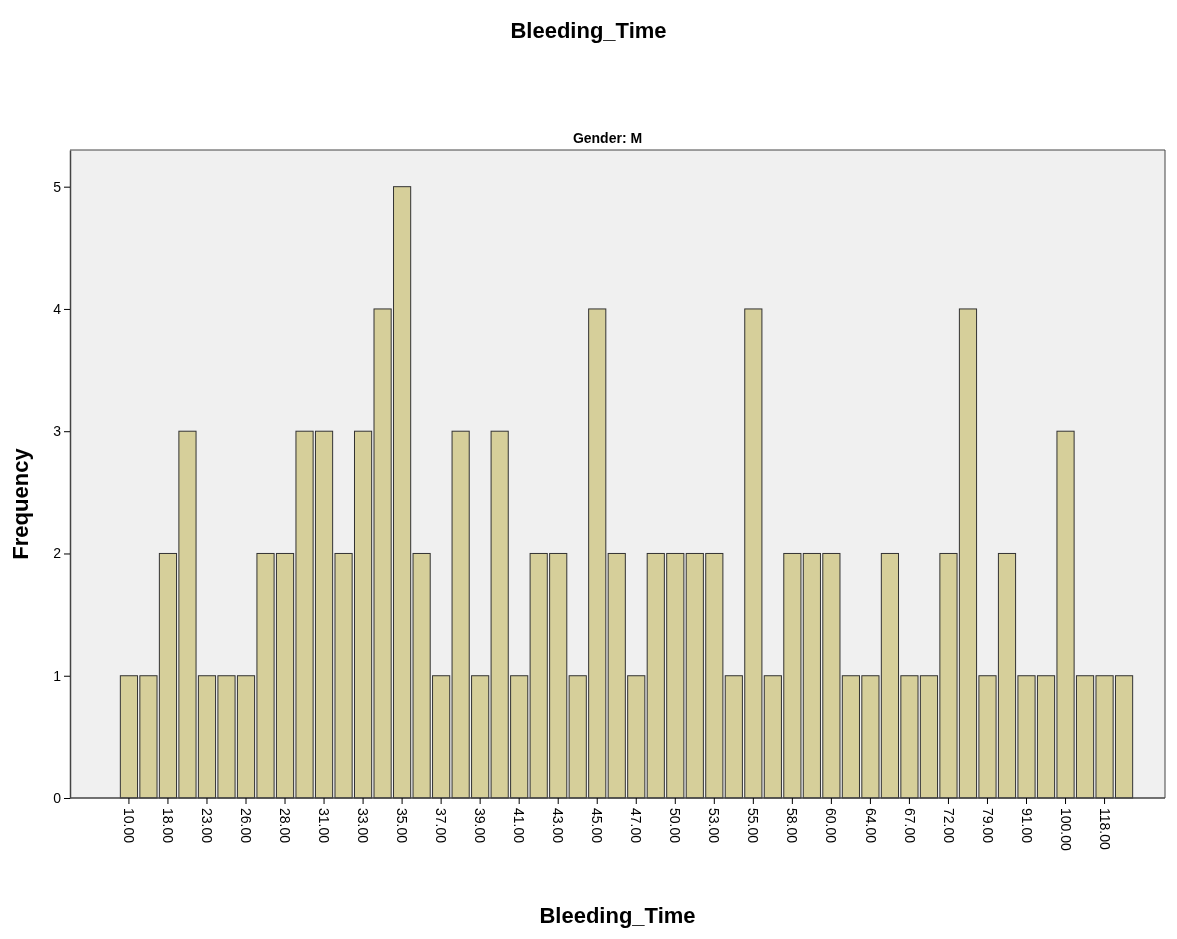  What do you see at coordinates (792, 826) in the screenshot?
I see `x-tick-label: 58.00` at bounding box center [792, 826].